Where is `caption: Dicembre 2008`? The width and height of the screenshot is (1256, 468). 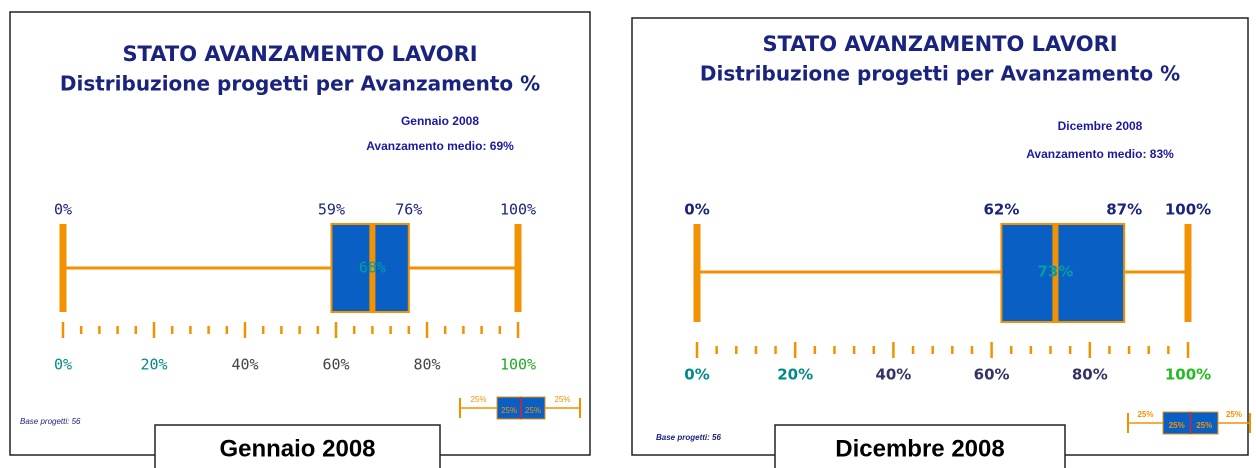 caption: Dicembre 2008 is located at coordinates (919, 448).